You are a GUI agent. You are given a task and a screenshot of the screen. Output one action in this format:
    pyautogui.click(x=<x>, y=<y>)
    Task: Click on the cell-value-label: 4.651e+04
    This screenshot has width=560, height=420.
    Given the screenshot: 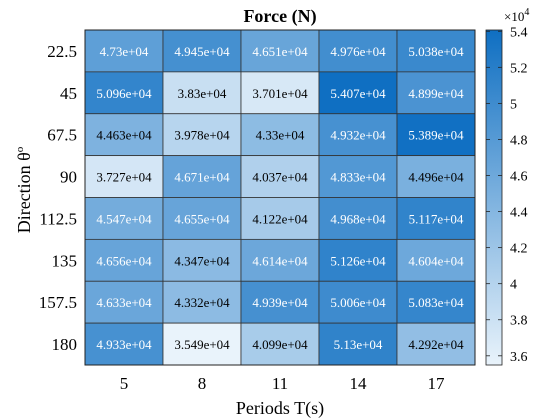 What is the action you would take?
    pyautogui.click(x=280, y=51)
    